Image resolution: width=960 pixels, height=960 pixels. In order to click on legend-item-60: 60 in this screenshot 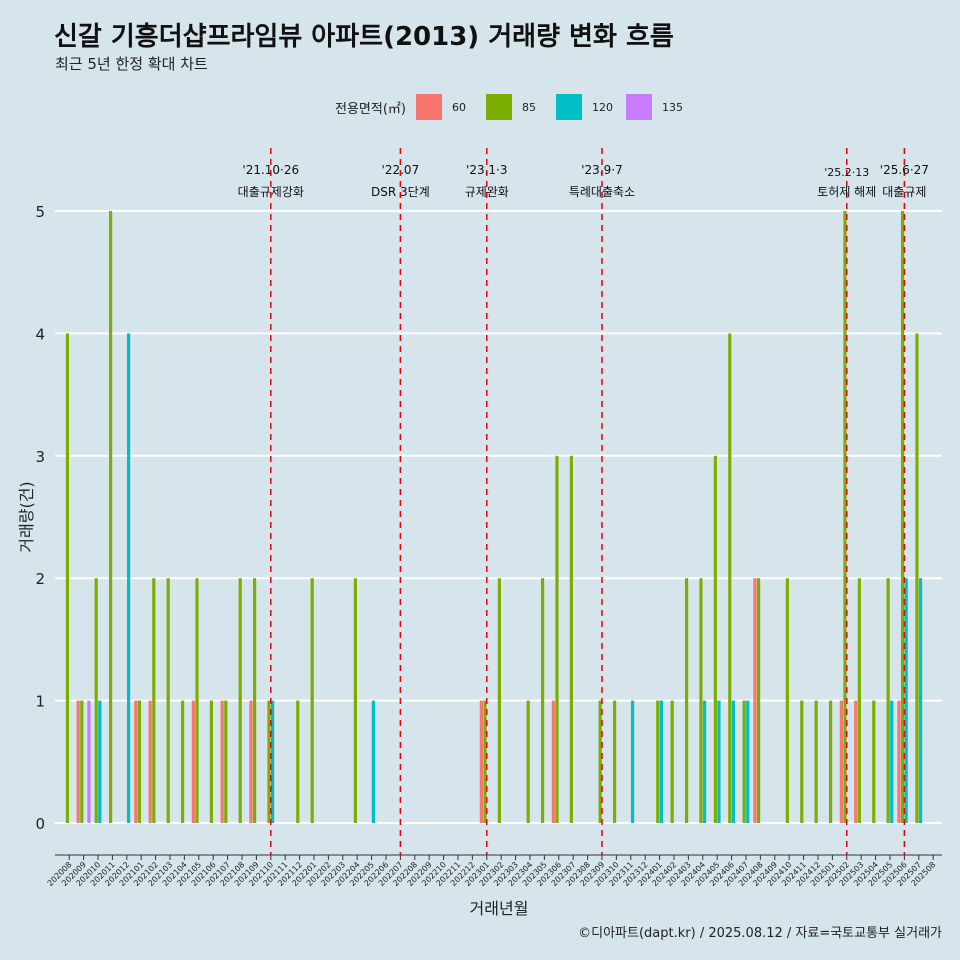, I will do `click(445, 107)`.